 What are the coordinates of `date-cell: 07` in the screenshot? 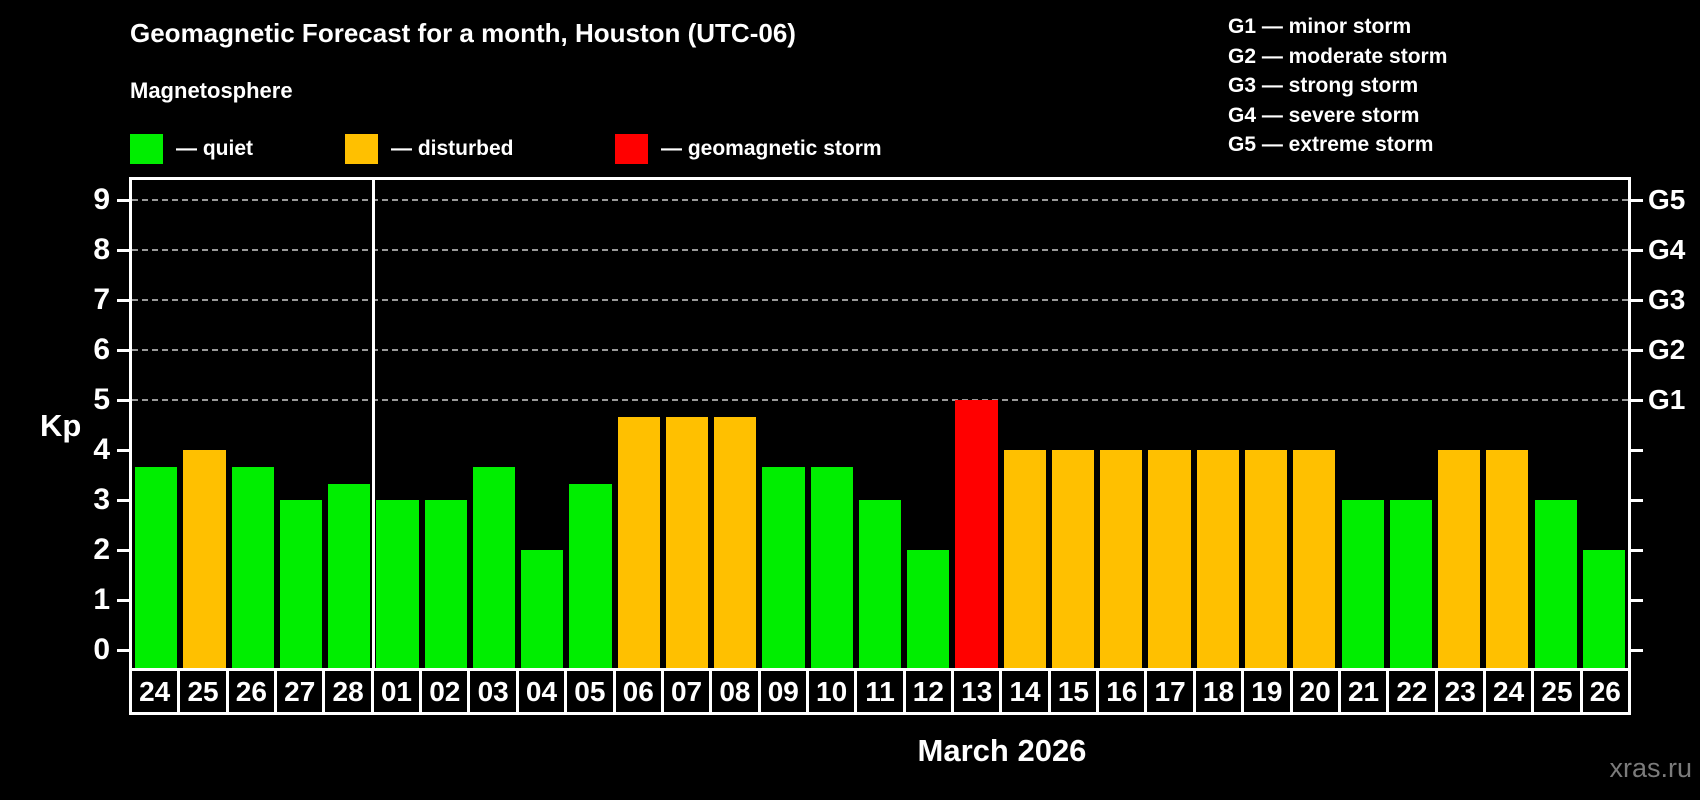 It's located at (686, 691).